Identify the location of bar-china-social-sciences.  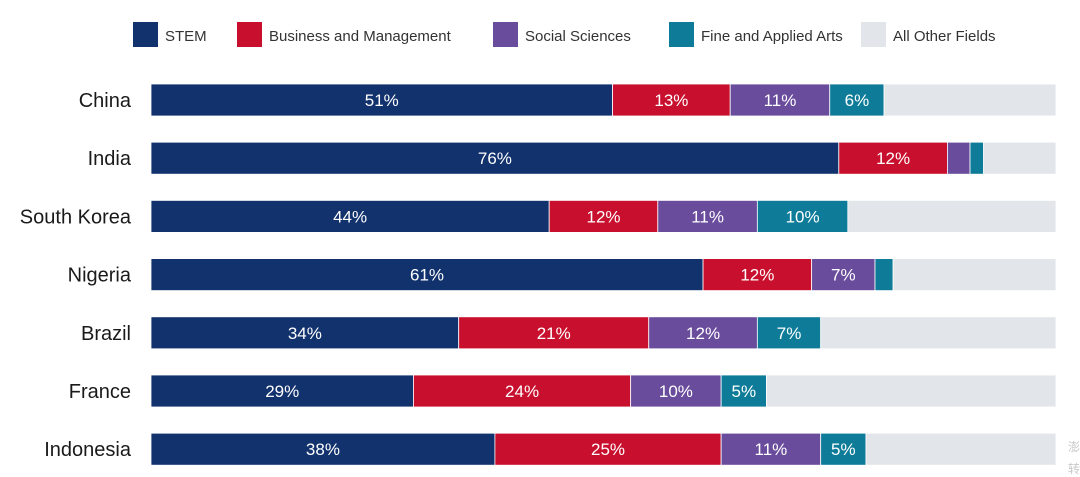
(780, 100).